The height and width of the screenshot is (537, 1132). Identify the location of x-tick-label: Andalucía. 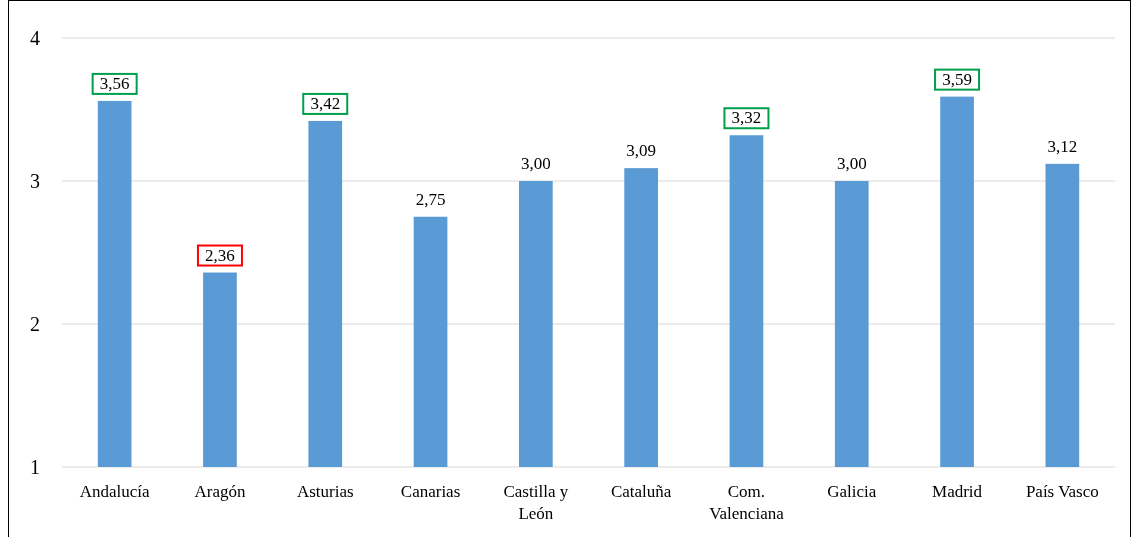
(115, 491).